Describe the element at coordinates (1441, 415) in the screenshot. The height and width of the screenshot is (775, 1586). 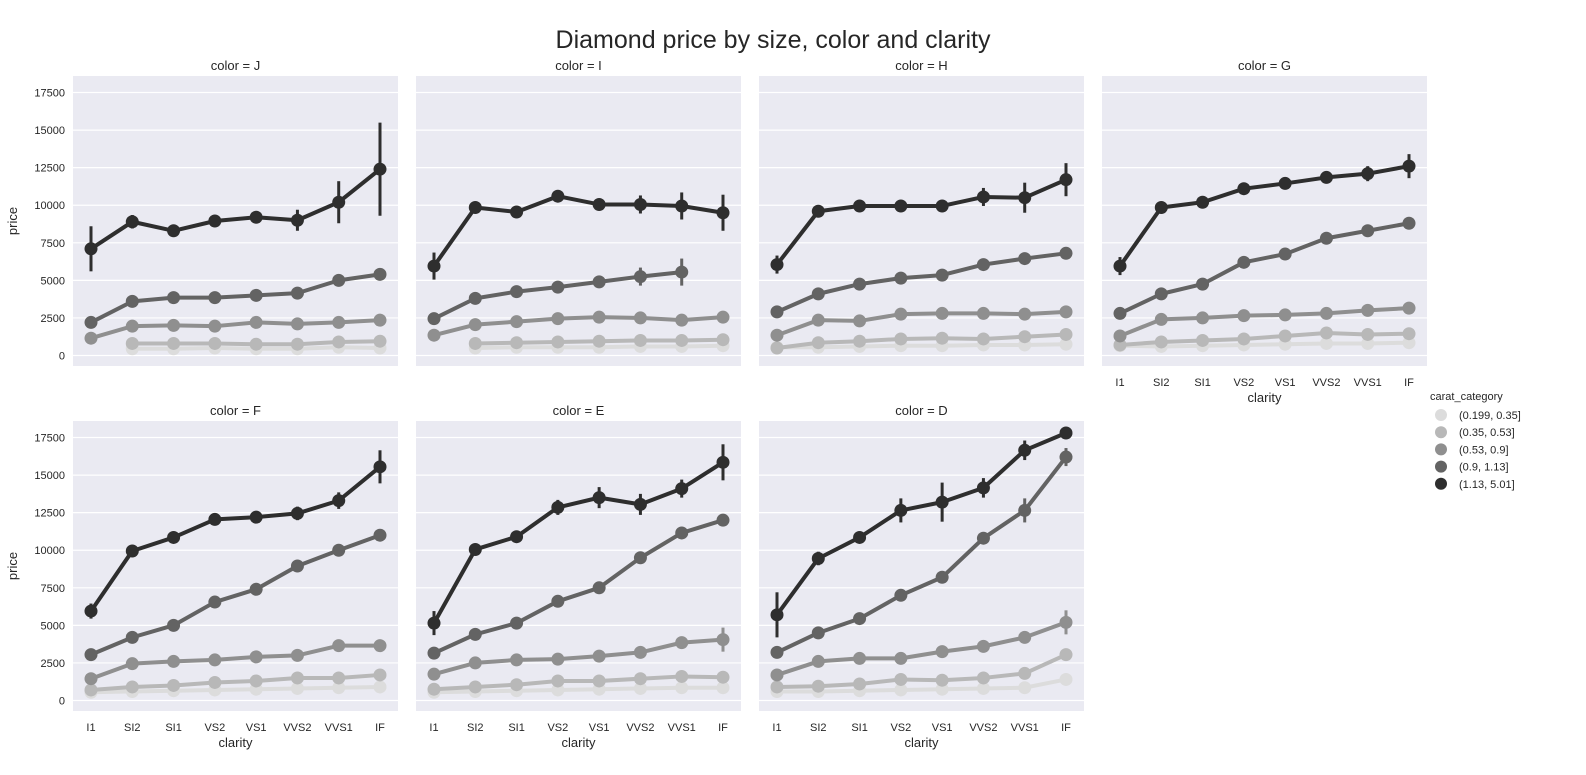
I see `legend-marker` at that location.